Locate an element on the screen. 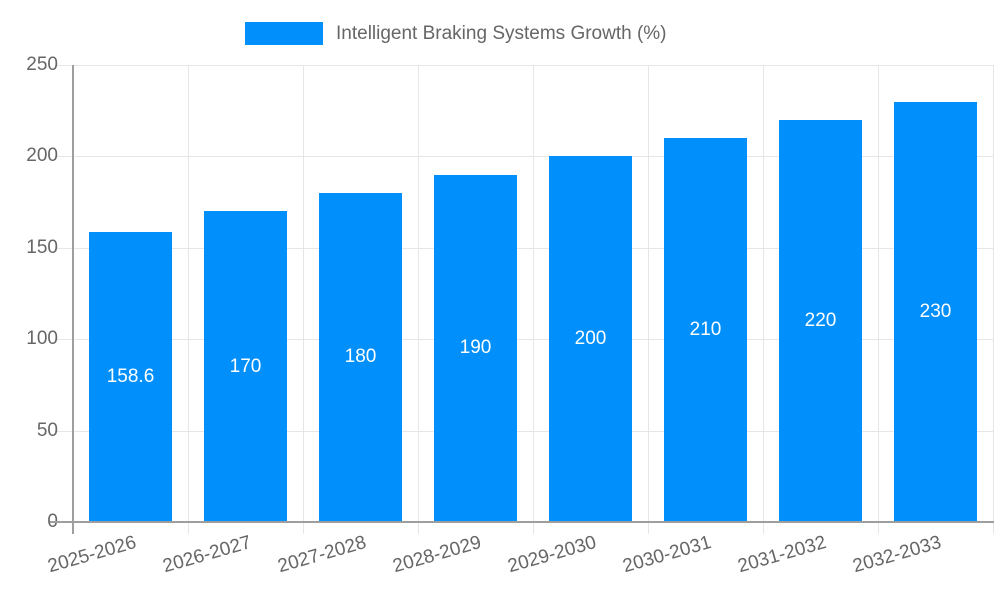  bar-value-label: 180 is located at coordinates (360, 357).